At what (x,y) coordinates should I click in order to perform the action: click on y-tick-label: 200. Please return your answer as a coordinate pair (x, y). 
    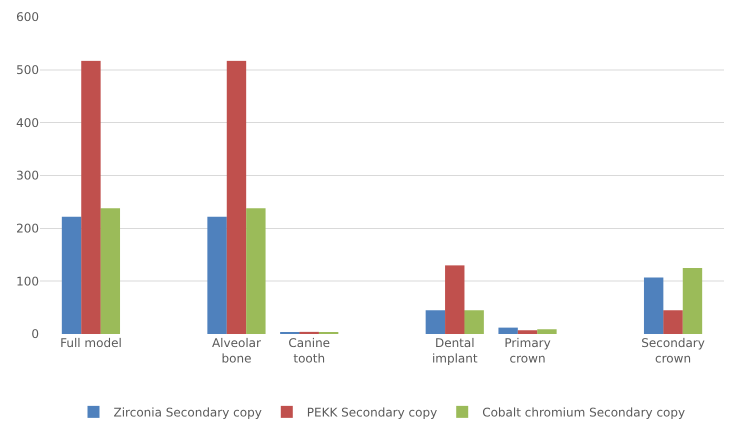
    Looking at the image, I should click on (27, 229).